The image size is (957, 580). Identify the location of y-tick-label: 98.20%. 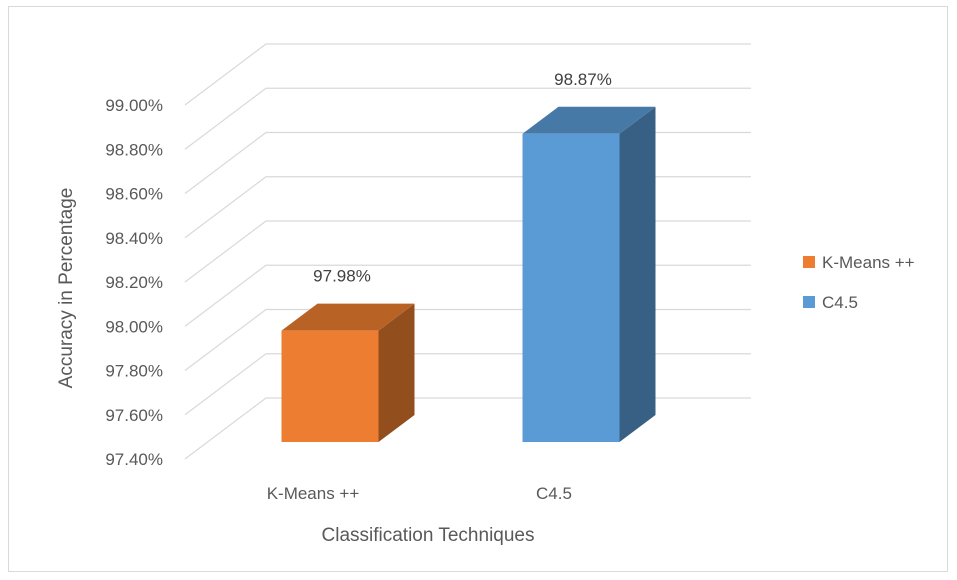
(134, 282).